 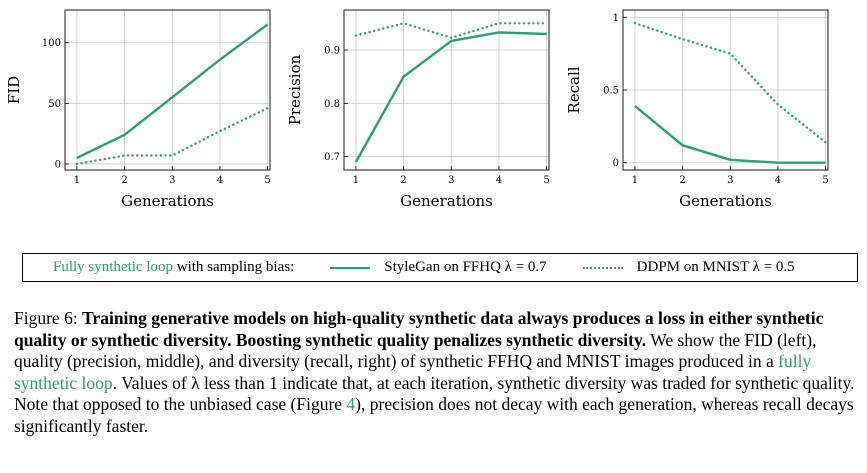 I want to click on chart-recall: 1 2 3 4 5 0 0.5 1 Generations Recall, so click(x=697, y=109).